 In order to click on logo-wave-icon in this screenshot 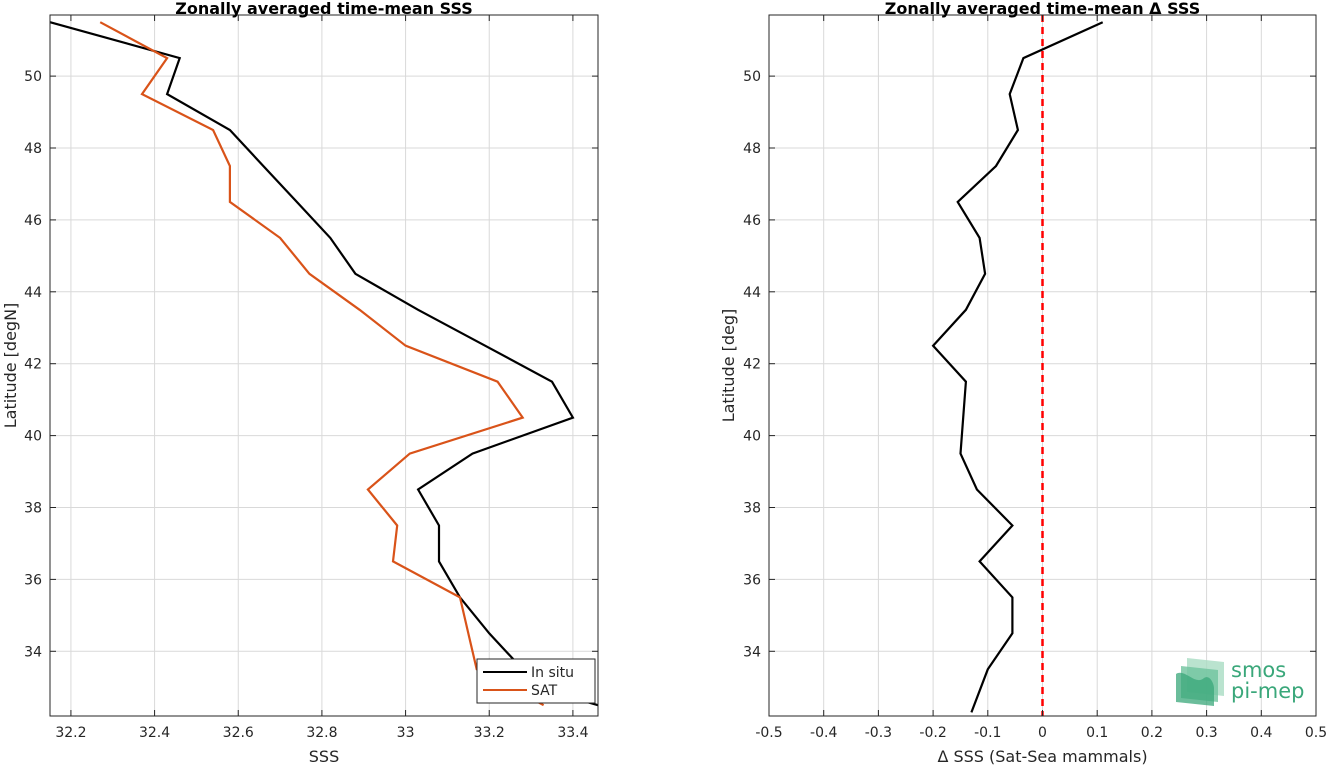, I will do `click(1200, 682)`.